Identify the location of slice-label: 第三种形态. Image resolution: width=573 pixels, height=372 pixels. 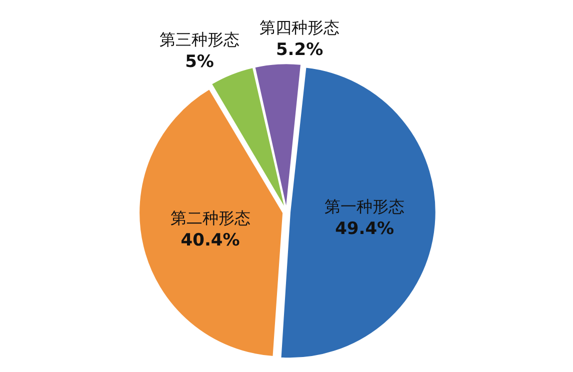
(200, 39).